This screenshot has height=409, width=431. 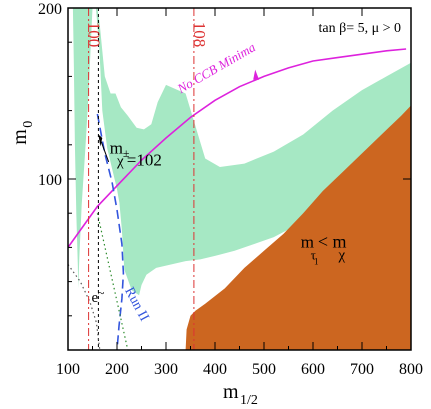 I want to click on annotation-symbol-9: ~, so click(x=101, y=293).